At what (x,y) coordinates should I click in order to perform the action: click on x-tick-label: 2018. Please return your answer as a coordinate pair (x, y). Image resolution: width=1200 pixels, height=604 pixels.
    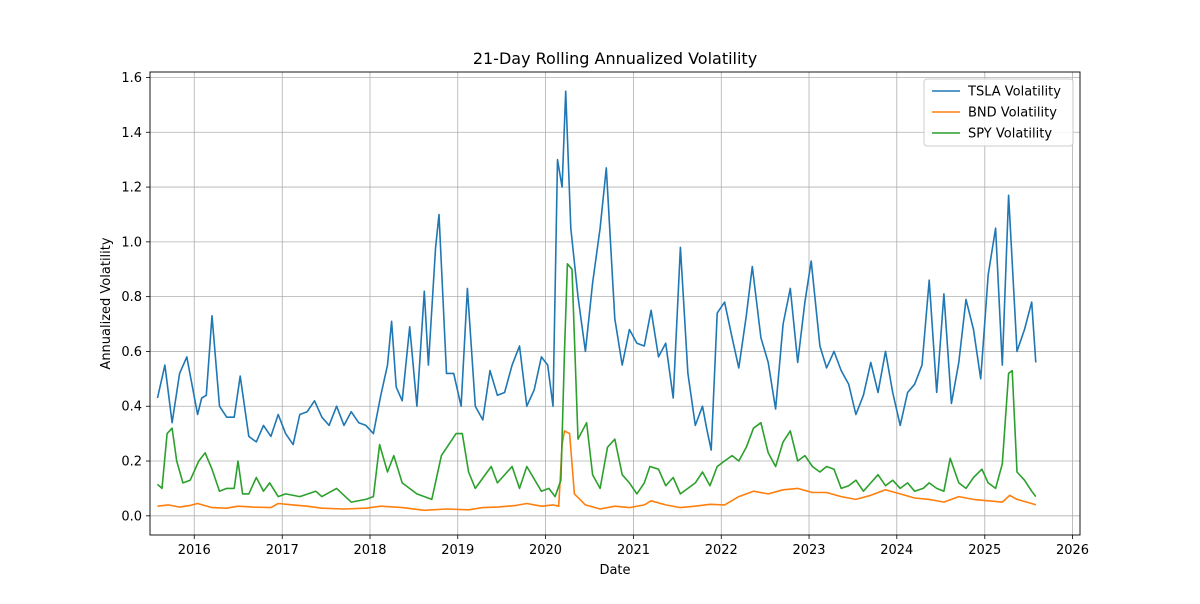
    Looking at the image, I should click on (369, 550).